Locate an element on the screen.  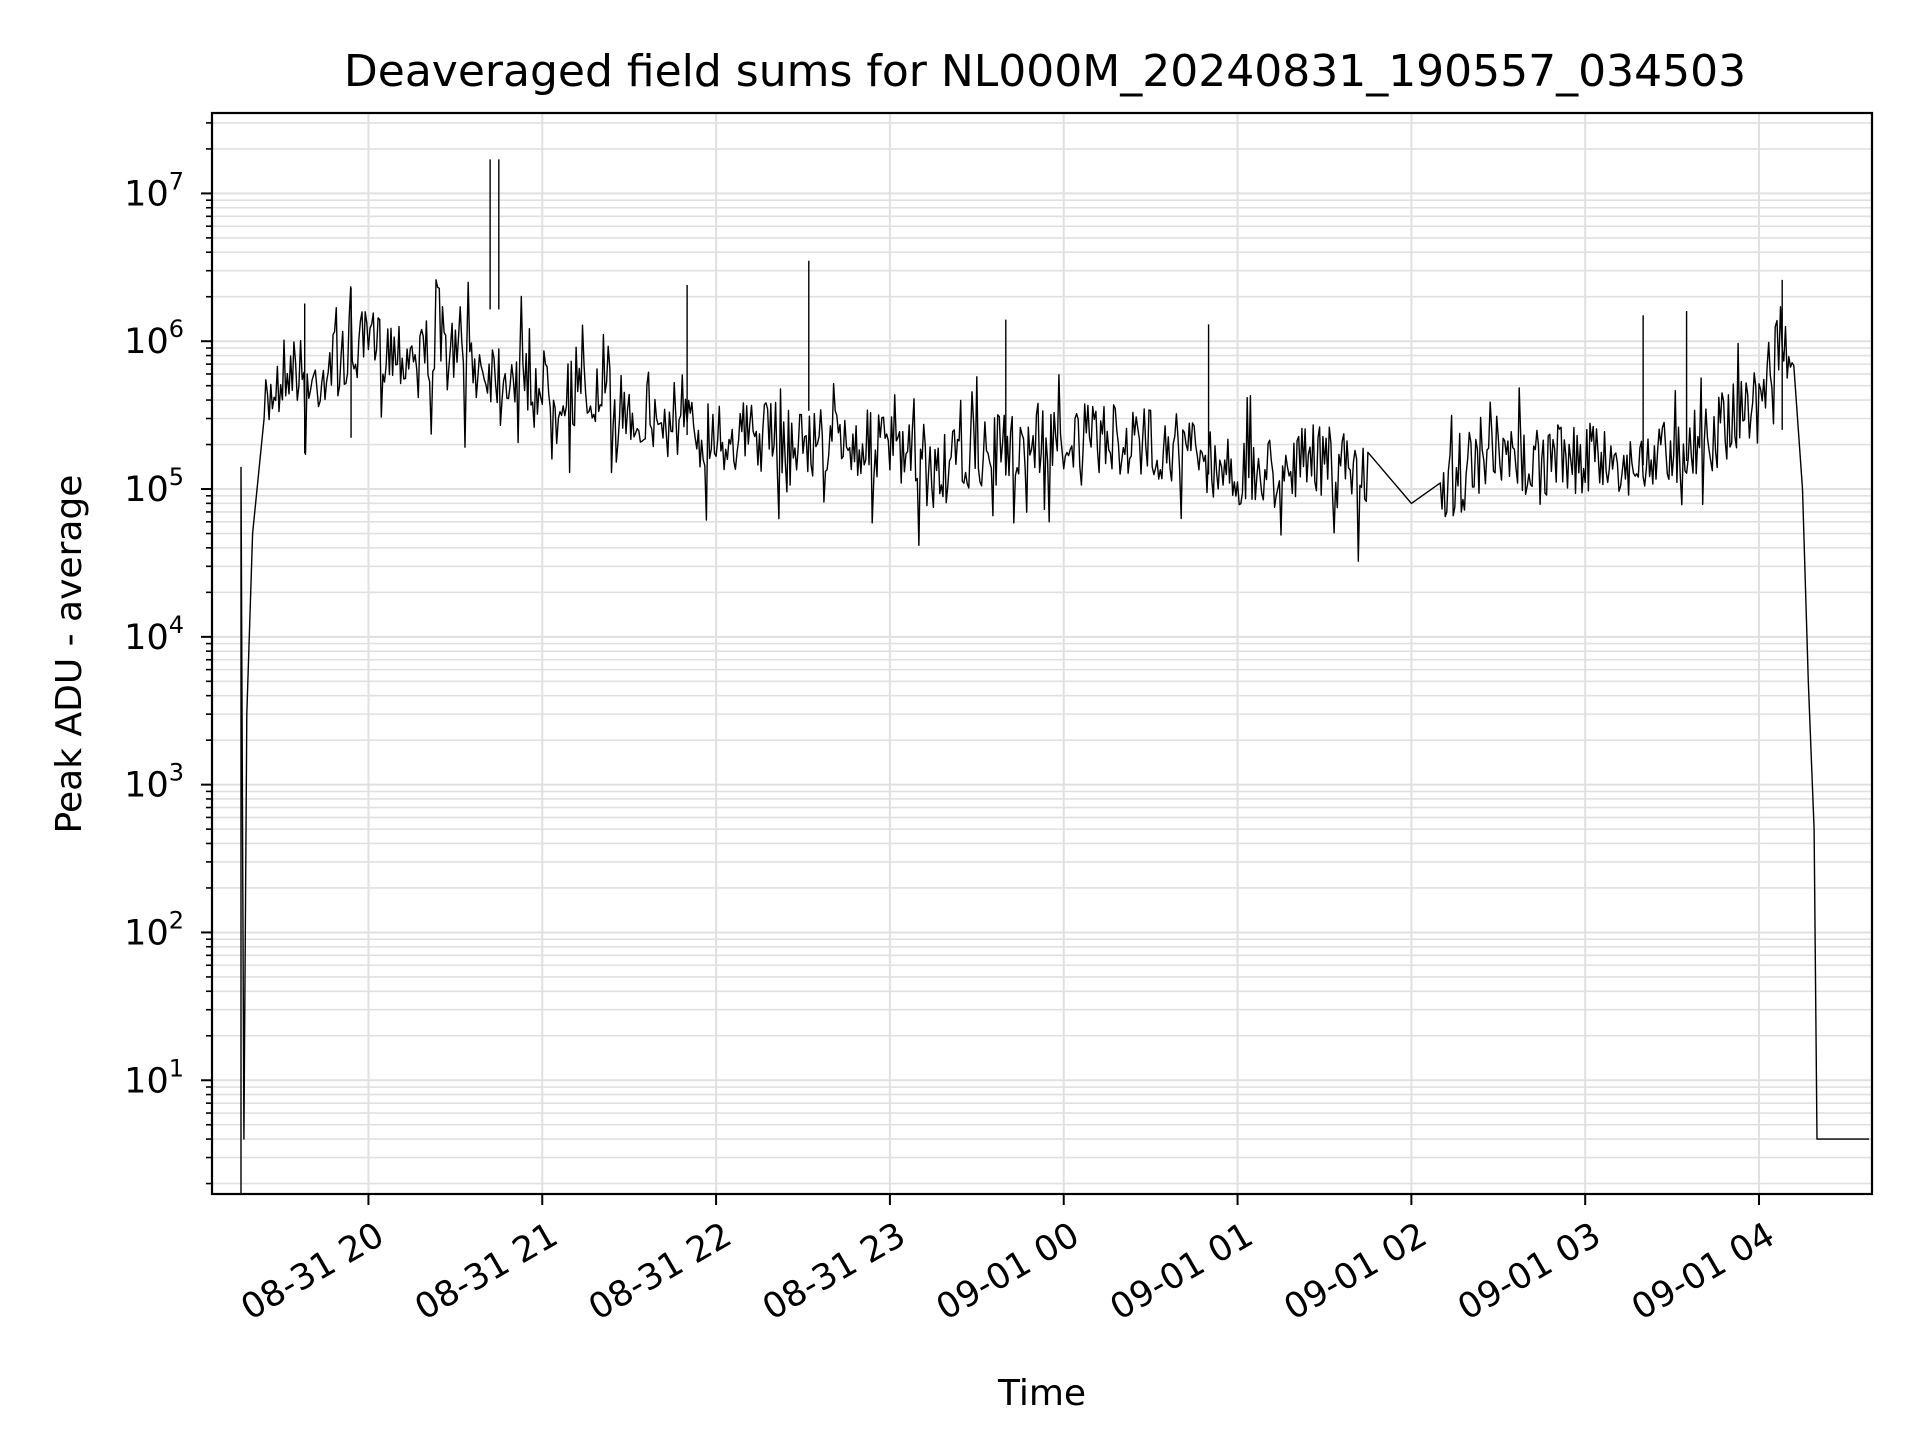
x-tick-label: 08-31 23 is located at coordinates (834, 1271).